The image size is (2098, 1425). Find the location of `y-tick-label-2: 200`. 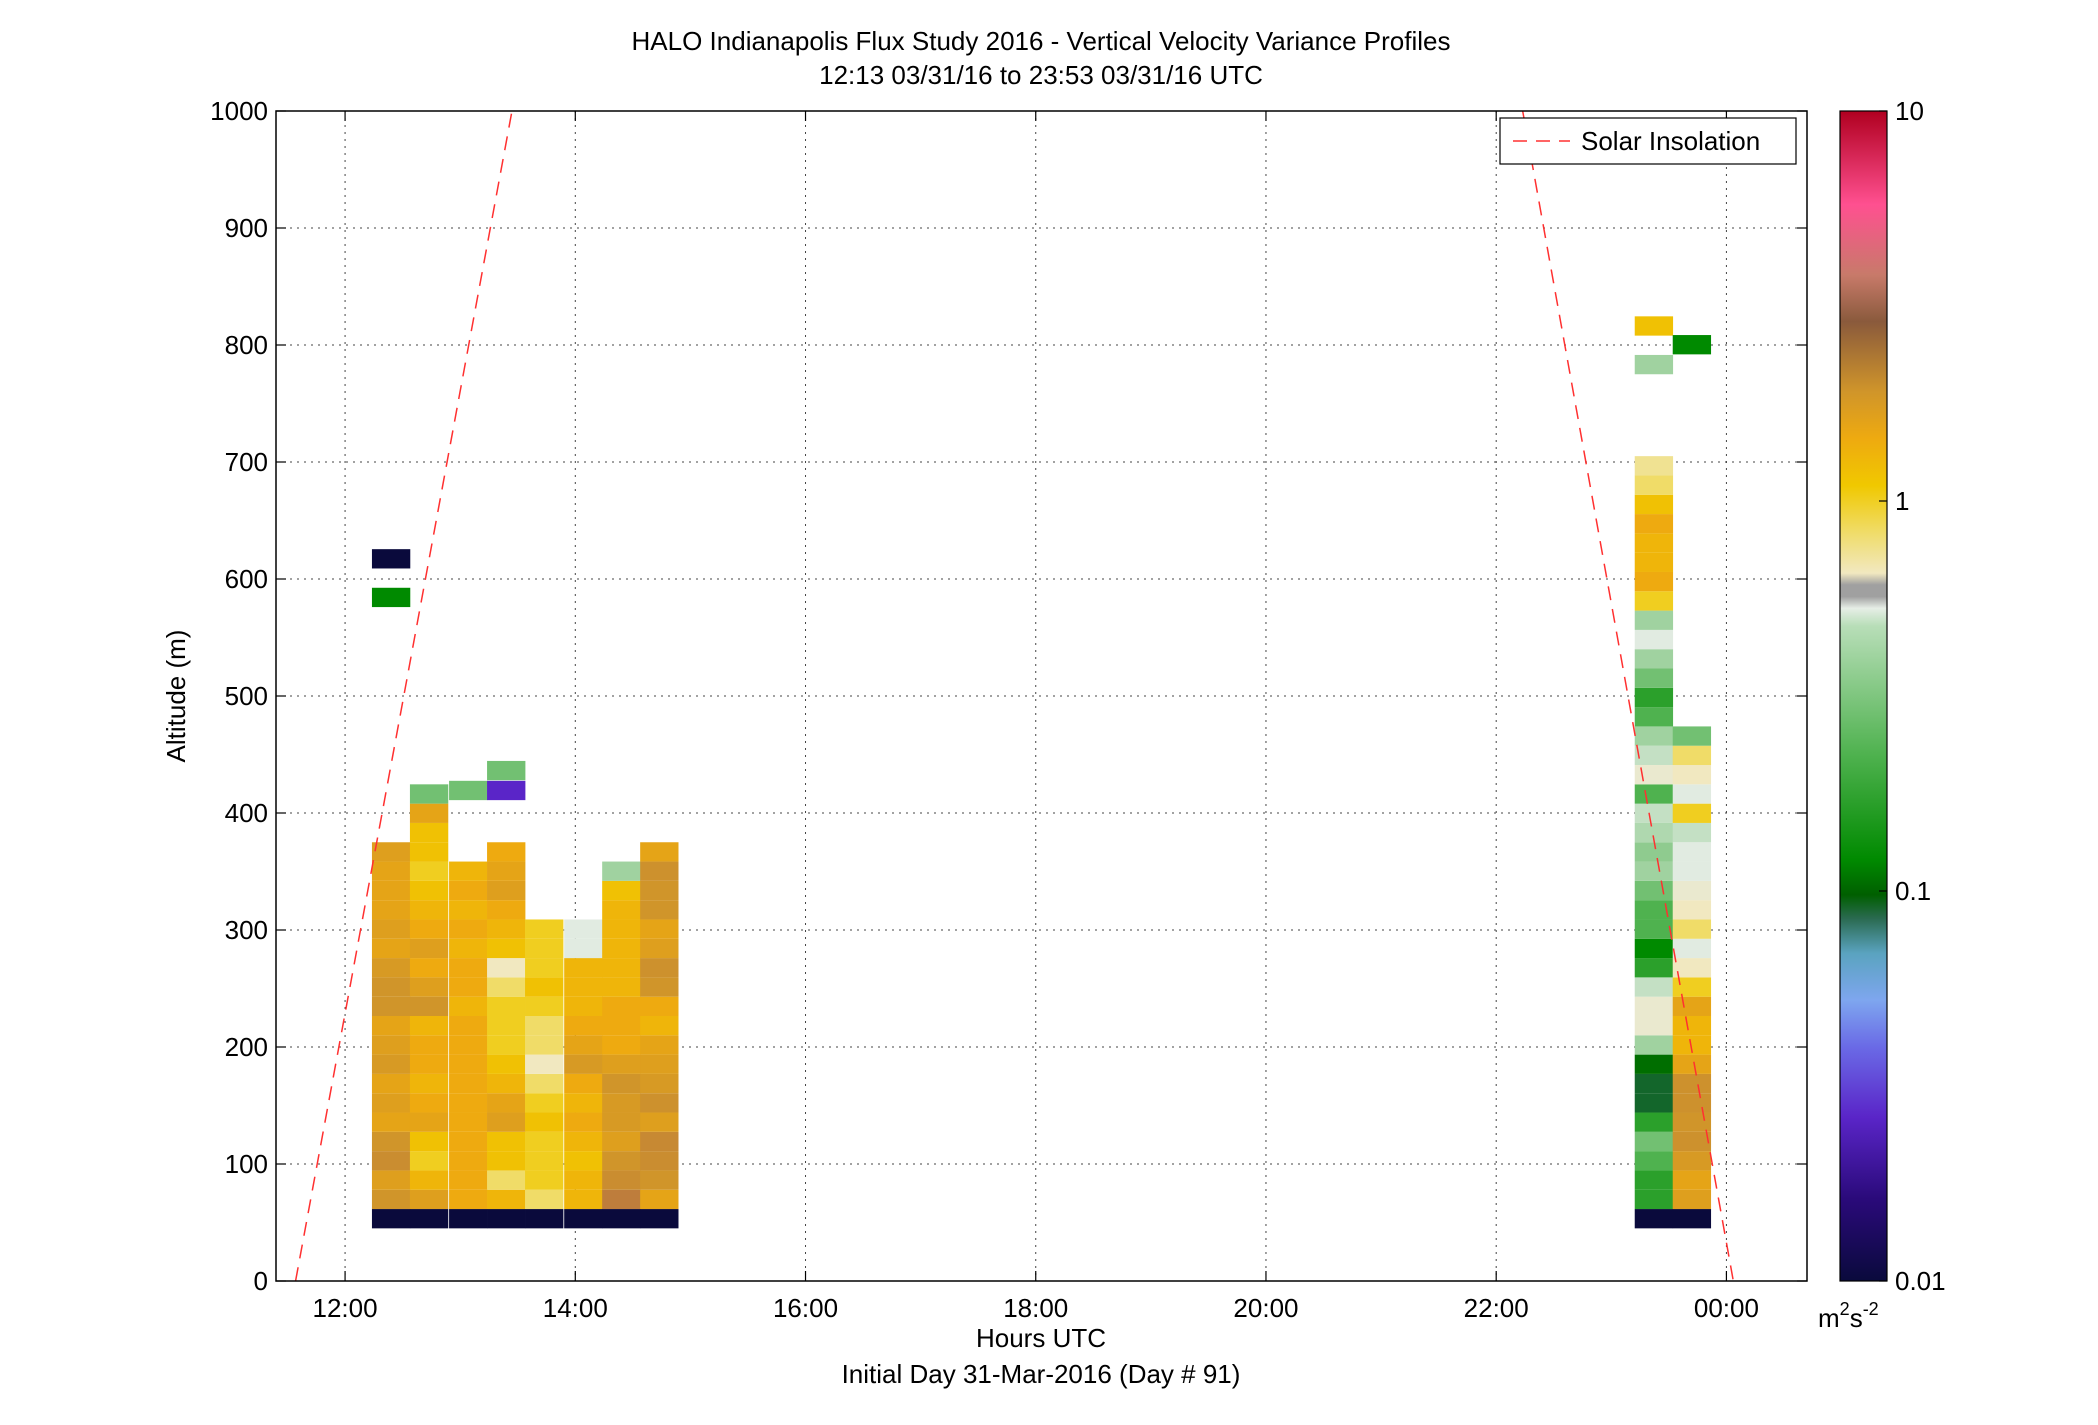

y-tick-label-2: 200 is located at coordinates (246, 1047).